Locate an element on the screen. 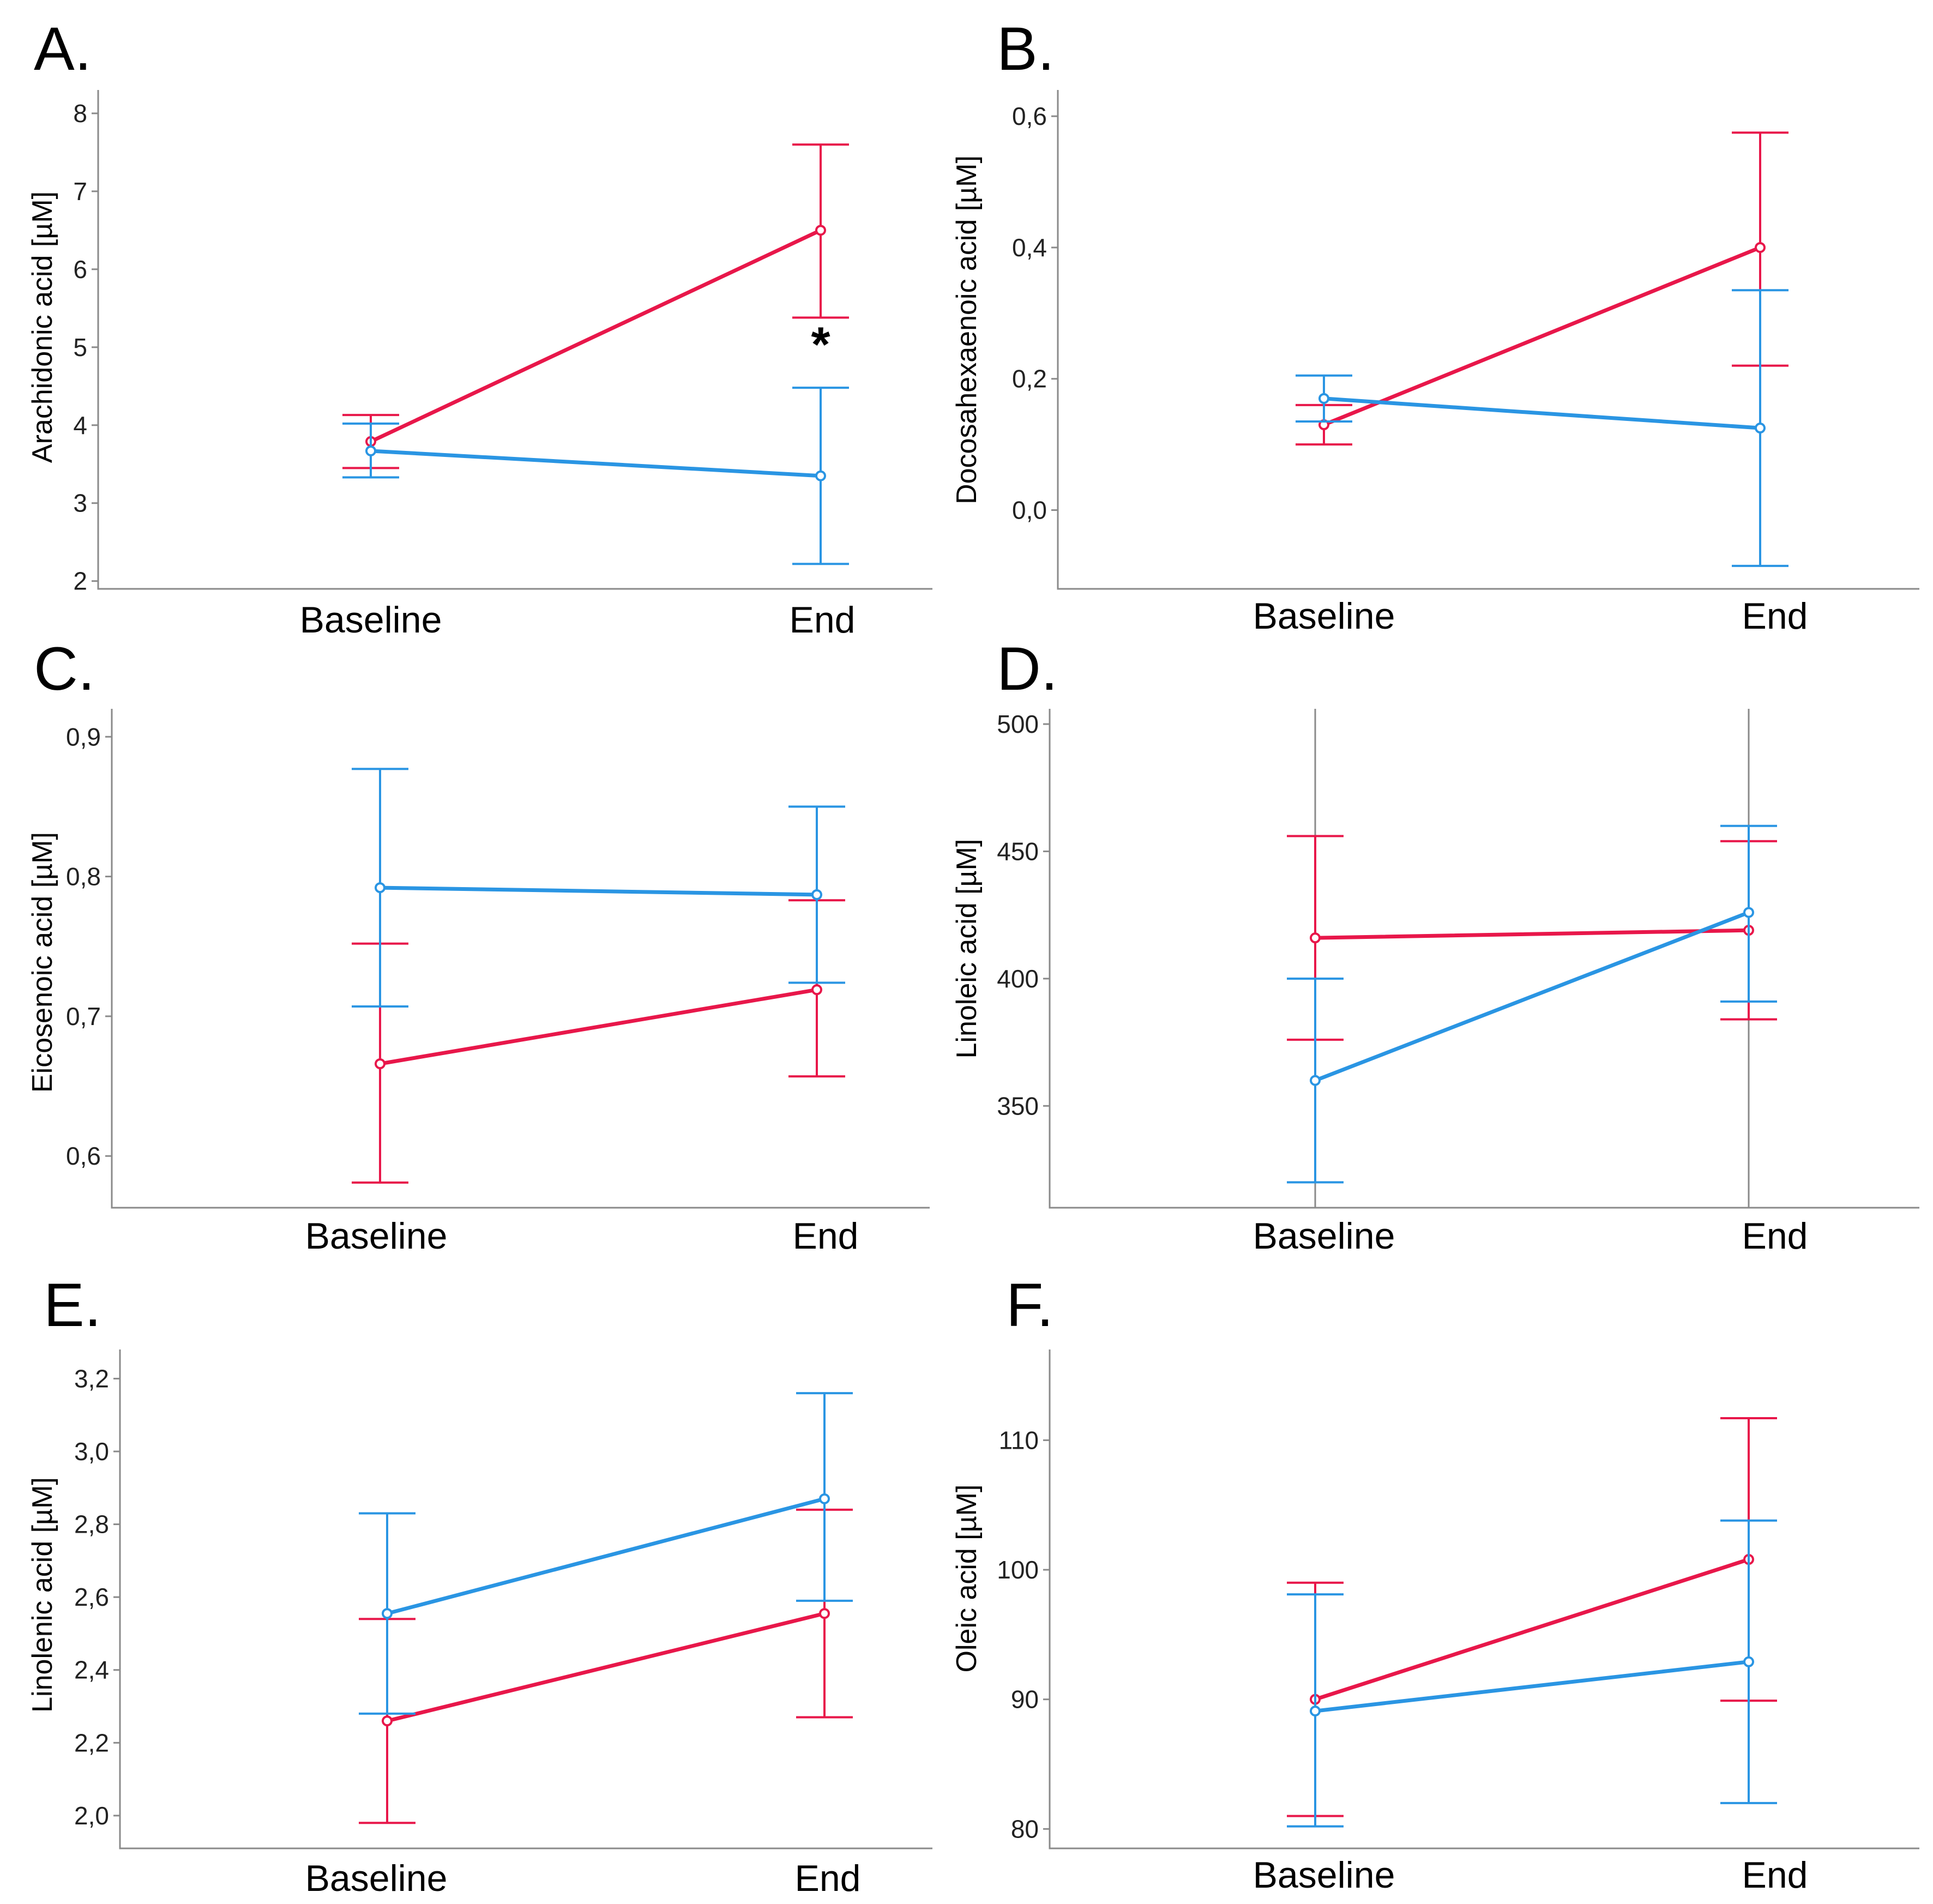 The height and width of the screenshot is (1904, 1933). series-line-c-blue is located at coordinates (599, 891).